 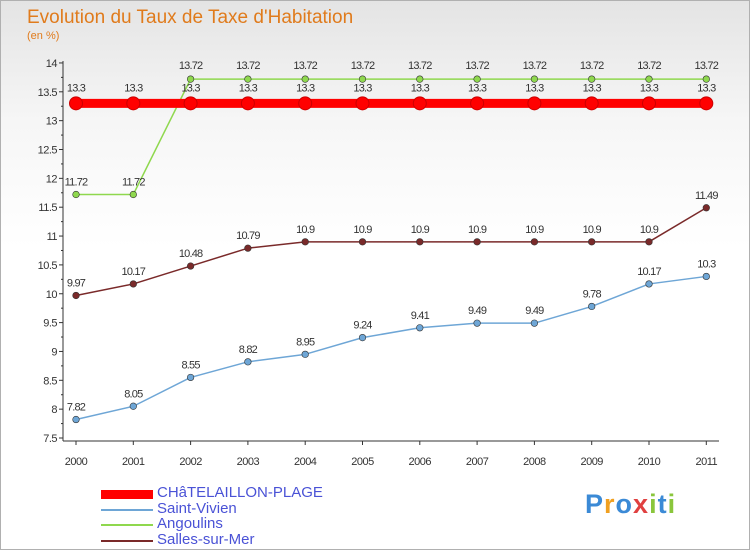 What do you see at coordinates (191, 254) in the screenshot?
I see `data-label-salles-sur-mer: 10.48` at bounding box center [191, 254].